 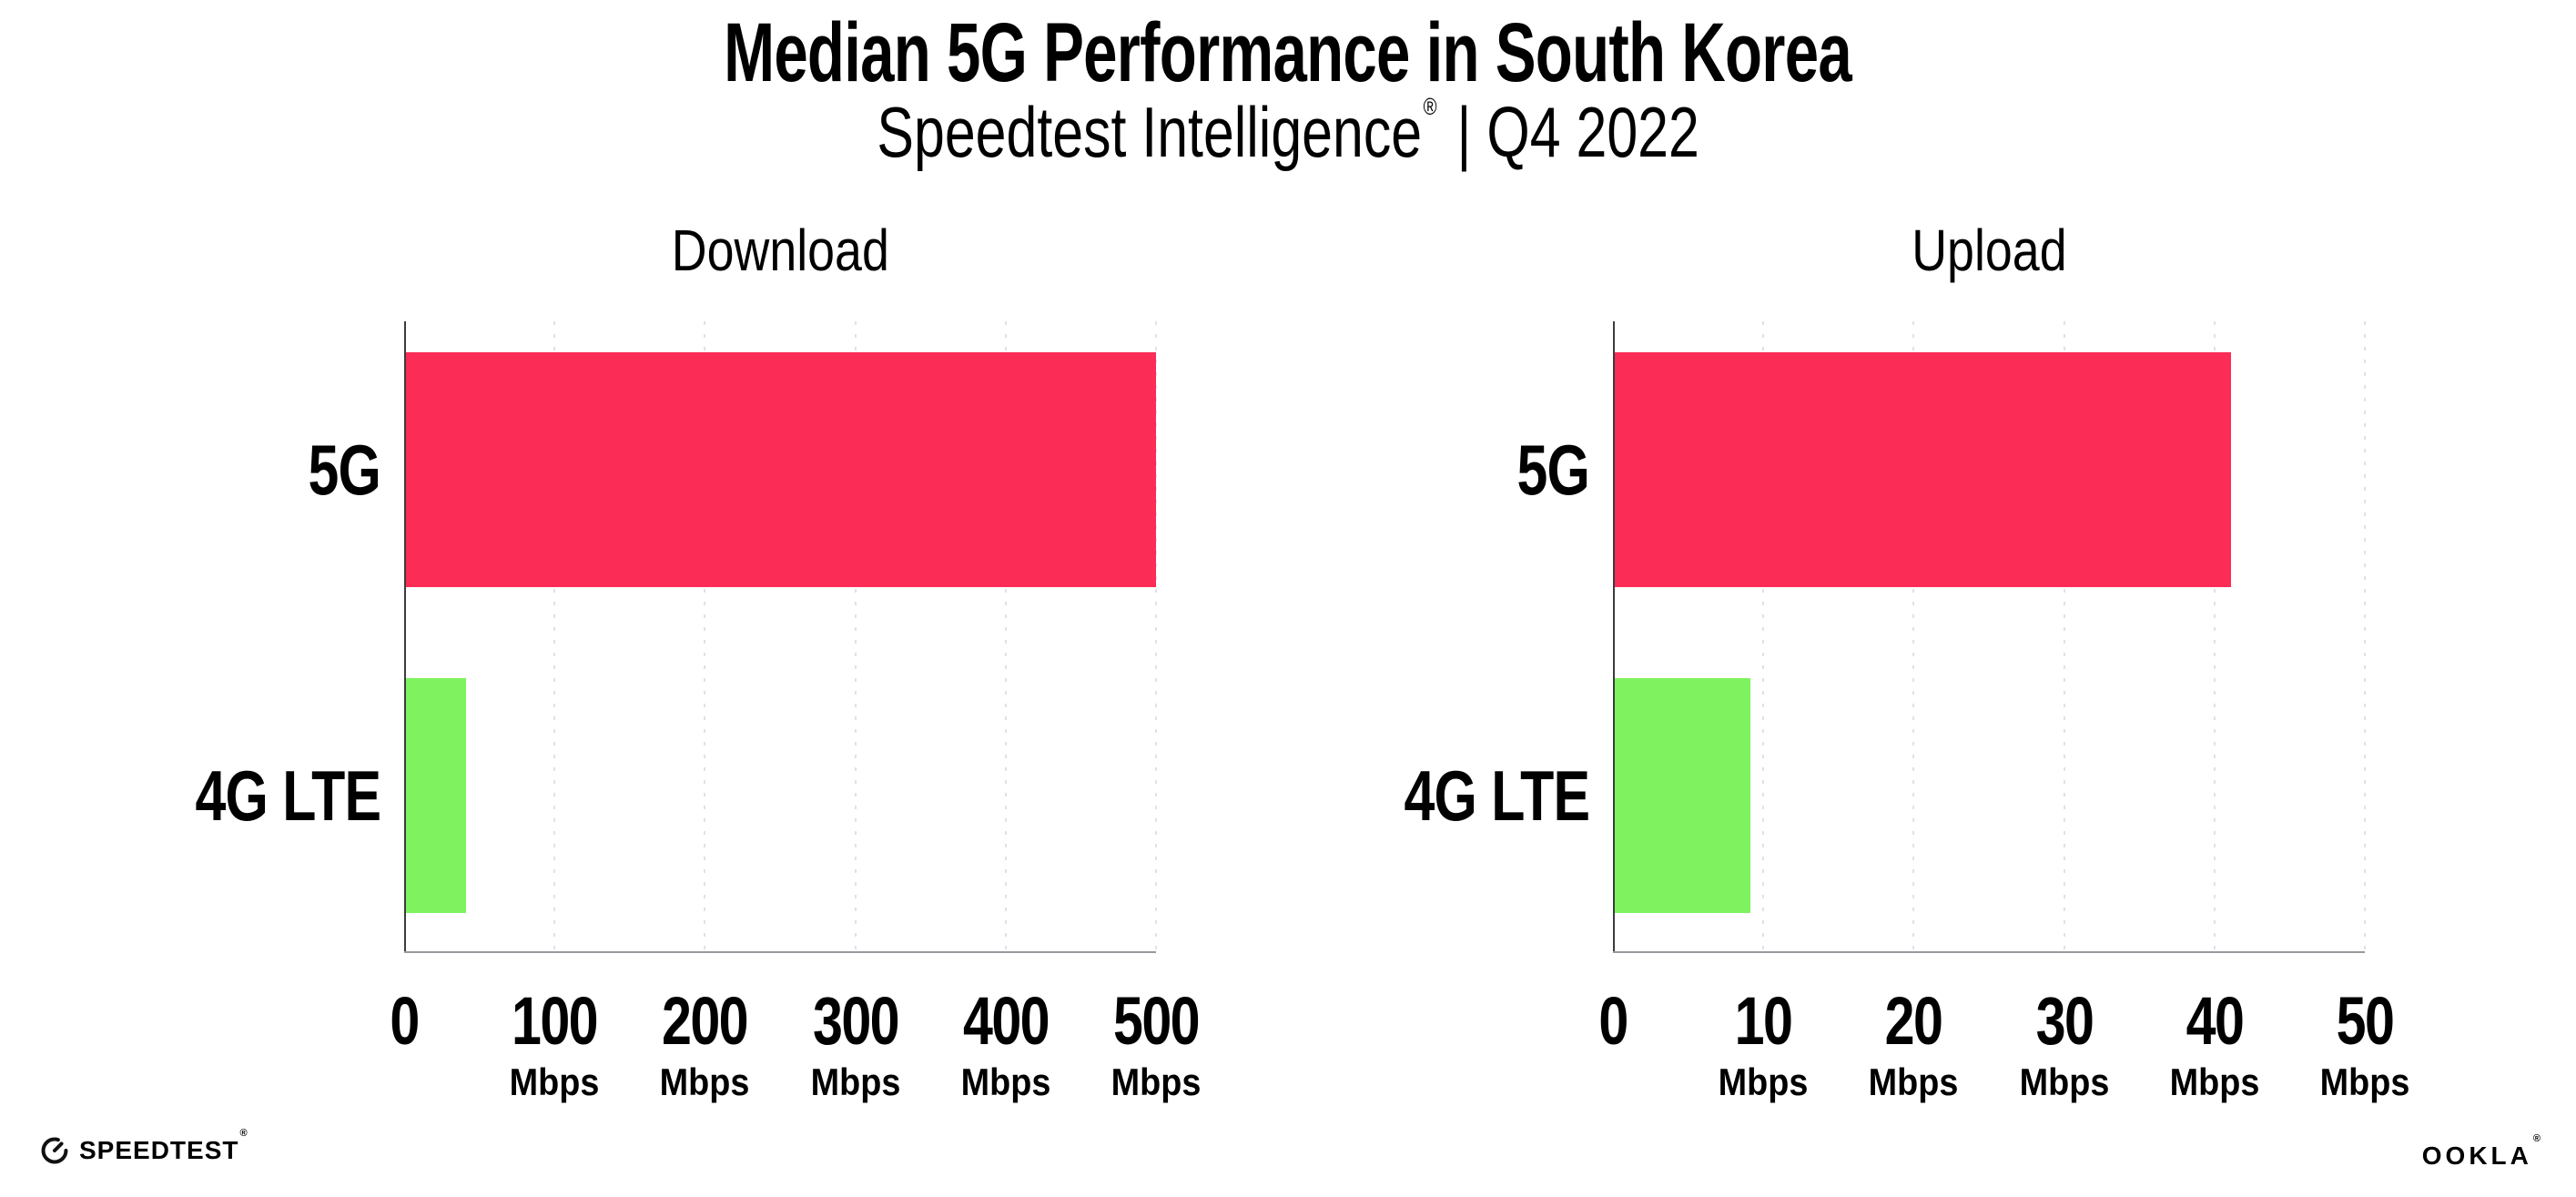 I want to click on speedtest-logo: SPEEDTEST®, so click(x=144, y=1146).